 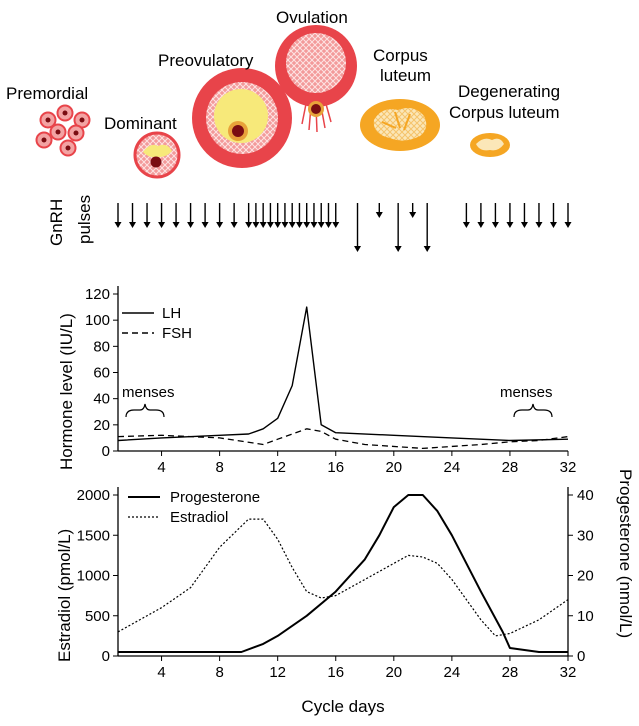 I want to click on chart1-ytick-label-100: 100, so click(x=97, y=320).